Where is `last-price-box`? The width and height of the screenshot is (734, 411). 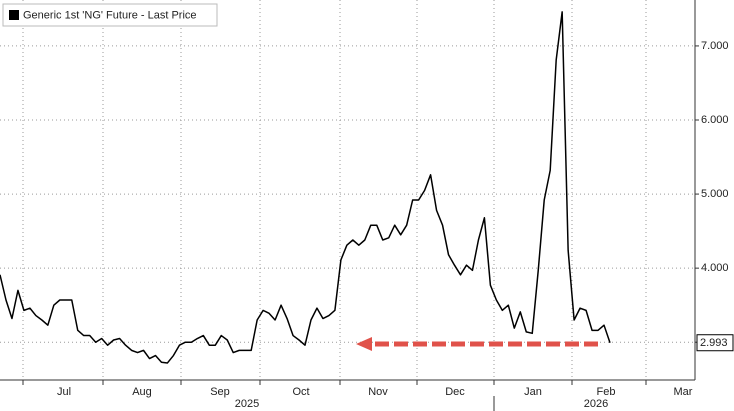 last-price-box is located at coordinates (715, 343).